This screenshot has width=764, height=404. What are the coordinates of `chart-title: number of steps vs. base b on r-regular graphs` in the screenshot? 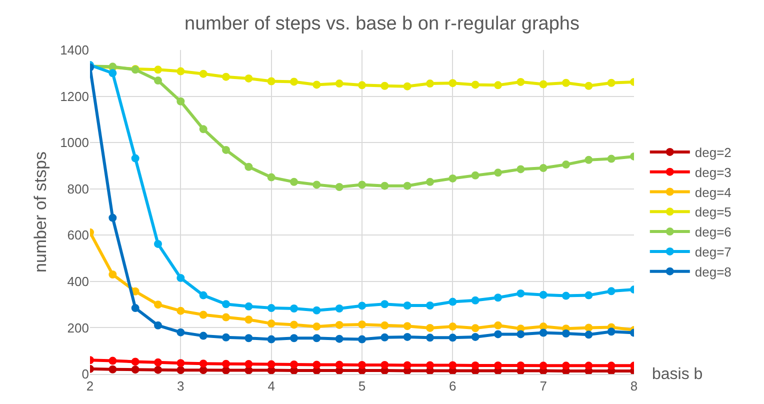 It's located at (382, 23).